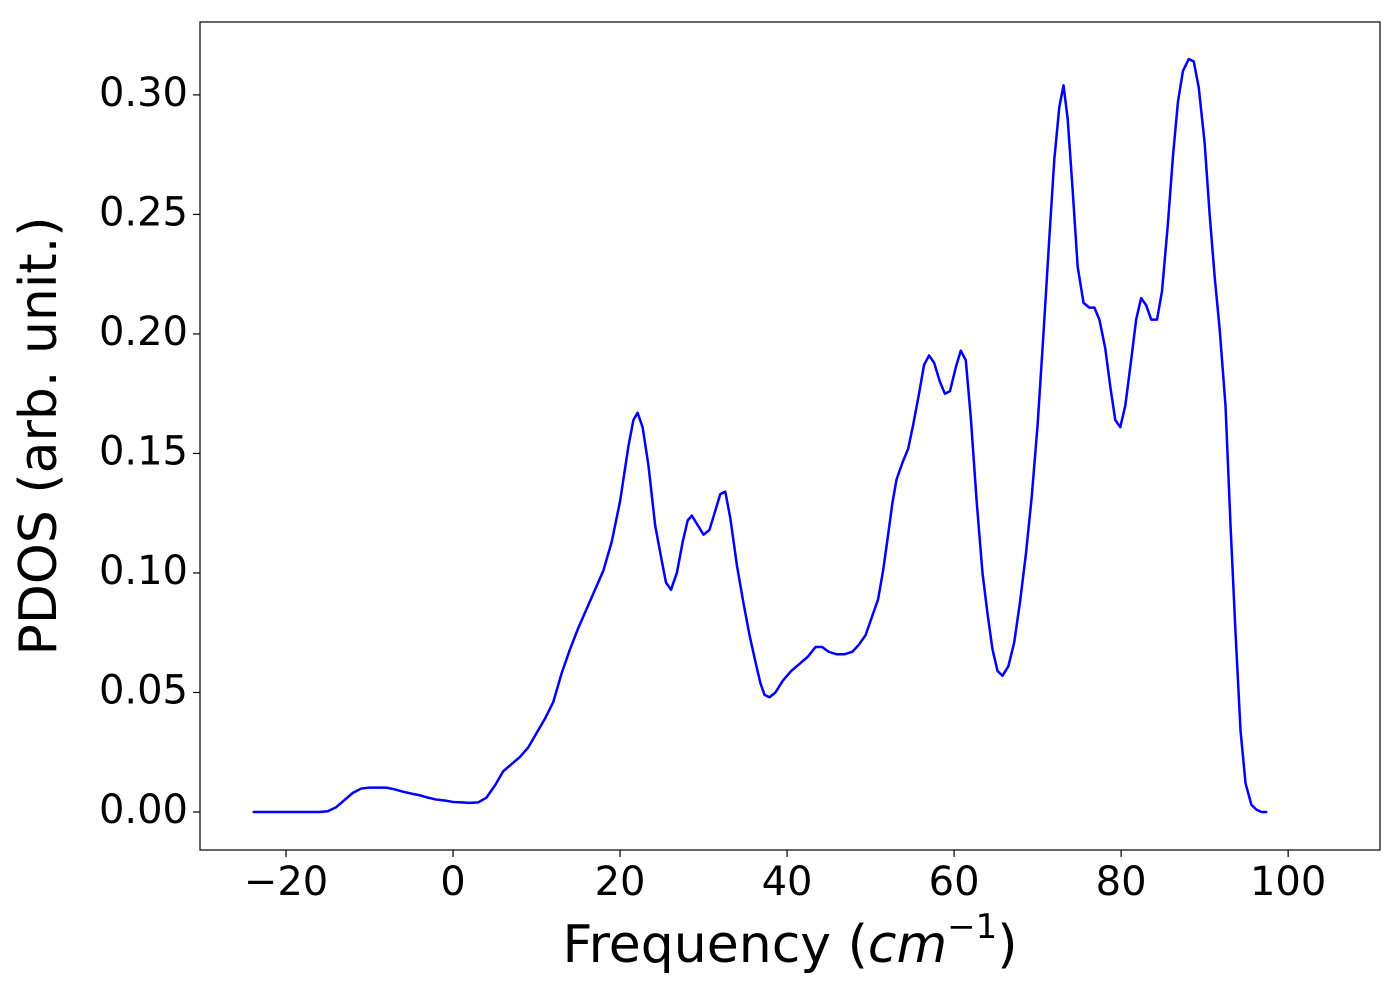 The width and height of the screenshot is (1400, 1000). I want to click on y-tick-label: 0.15, so click(143, 451).